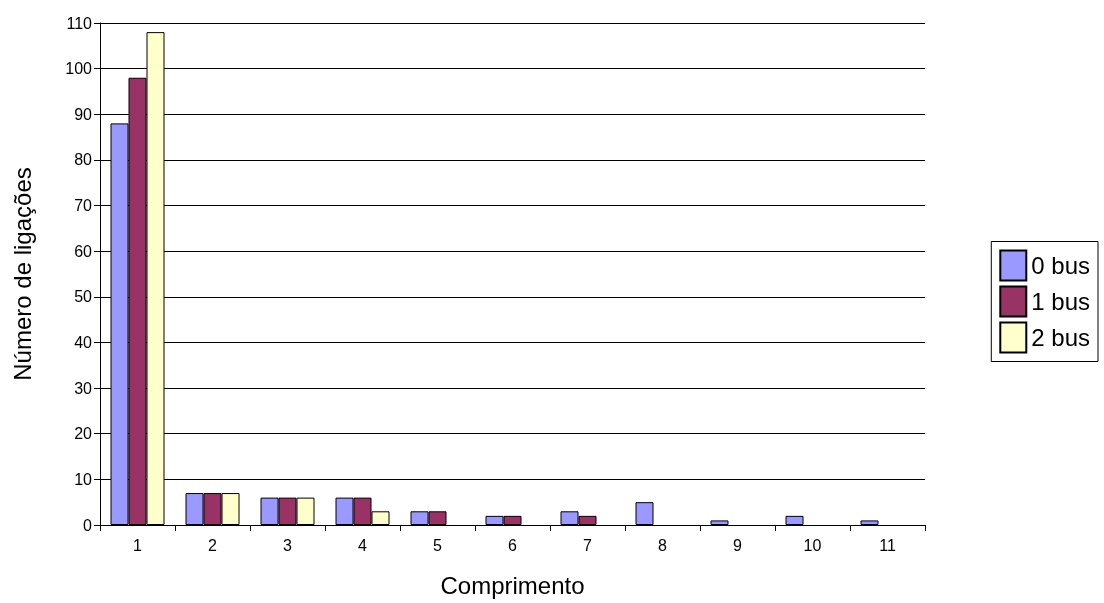 Image resolution: width=1104 pixels, height=603 pixels. Describe the element at coordinates (363, 545) in the screenshot. I see `x-tick-label: 4` at that location.